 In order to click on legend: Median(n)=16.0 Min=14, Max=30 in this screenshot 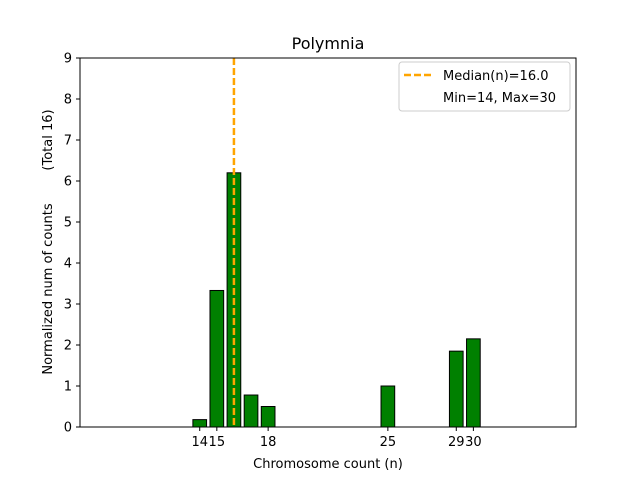, I will do `click(484, 86)`.